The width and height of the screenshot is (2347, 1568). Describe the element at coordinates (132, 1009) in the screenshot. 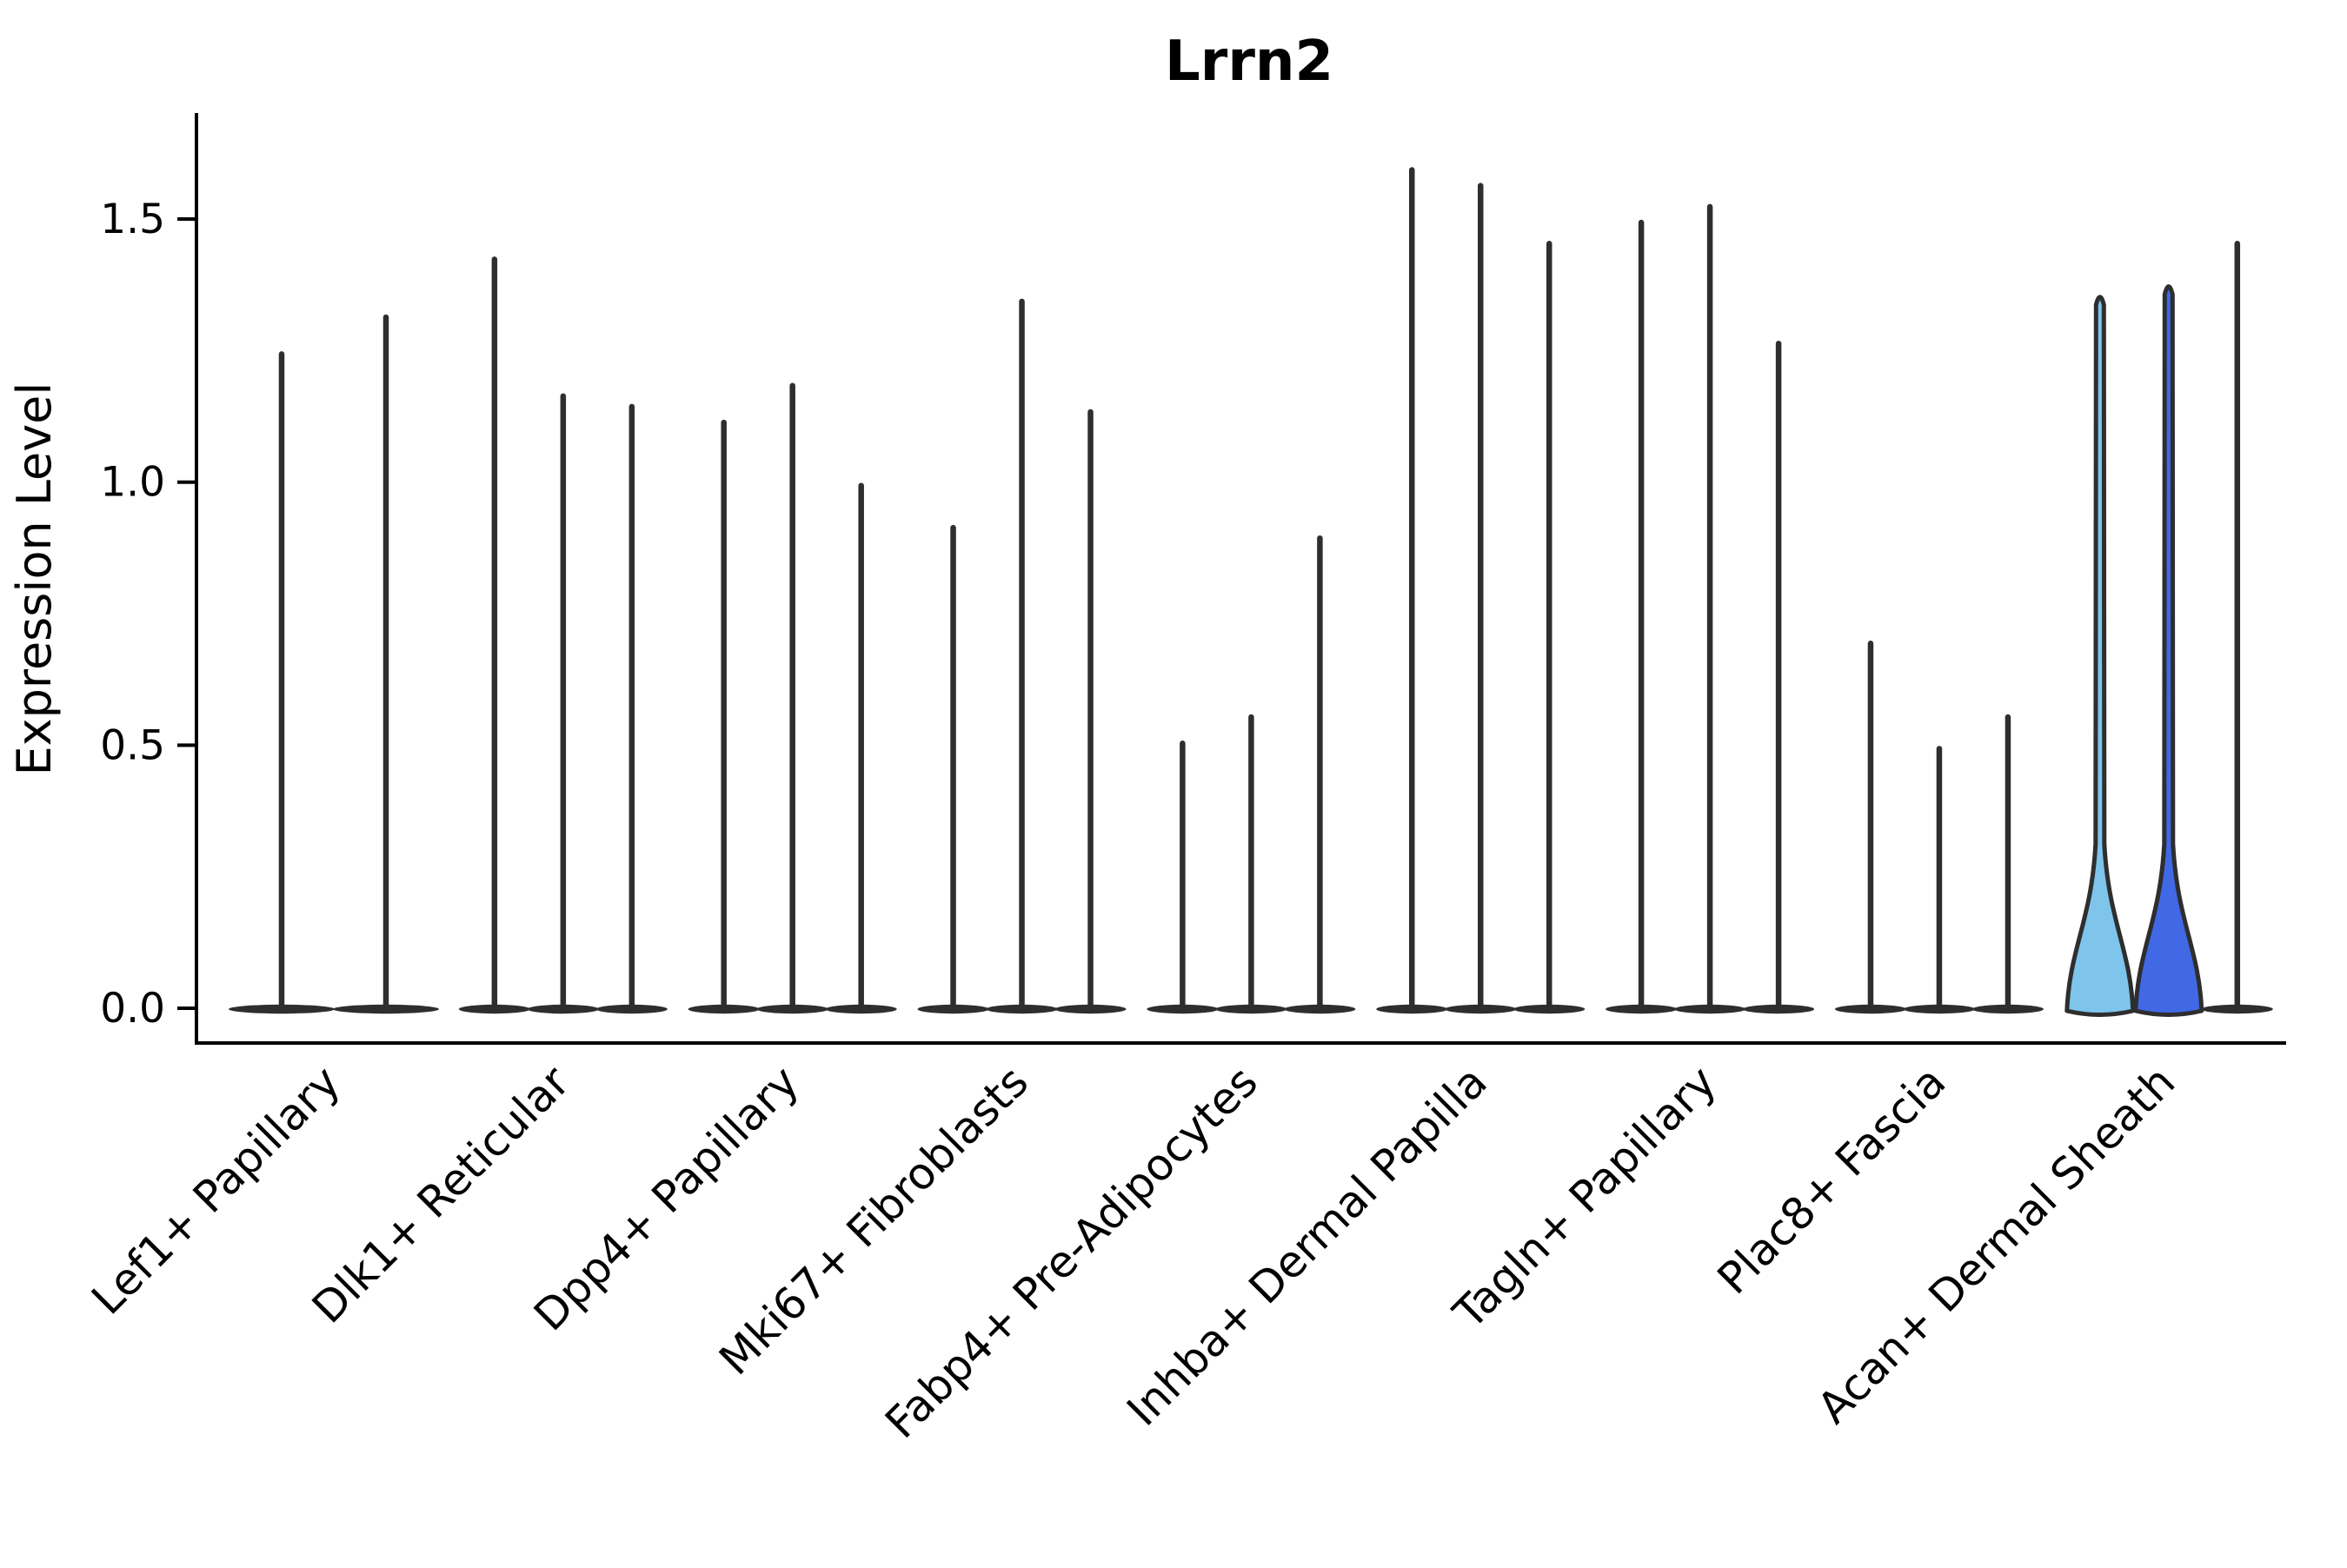

I see `y-tick-label: 0.0` at that location.